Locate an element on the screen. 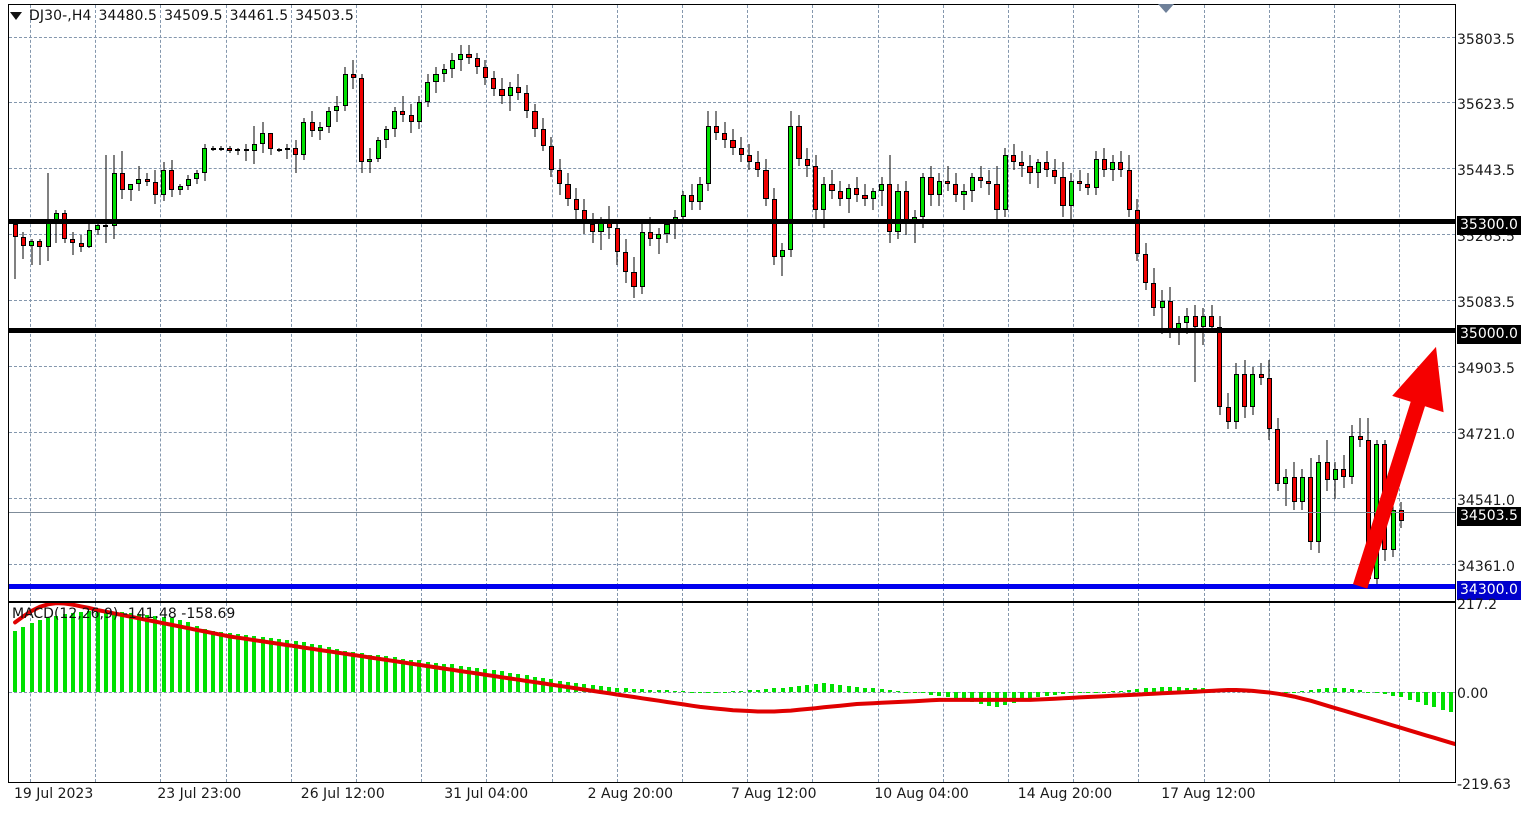 This screenshot has height=813, width=1526. price-axis-badge-level-black: 35300.0 is located at coordinates (1489, 225).